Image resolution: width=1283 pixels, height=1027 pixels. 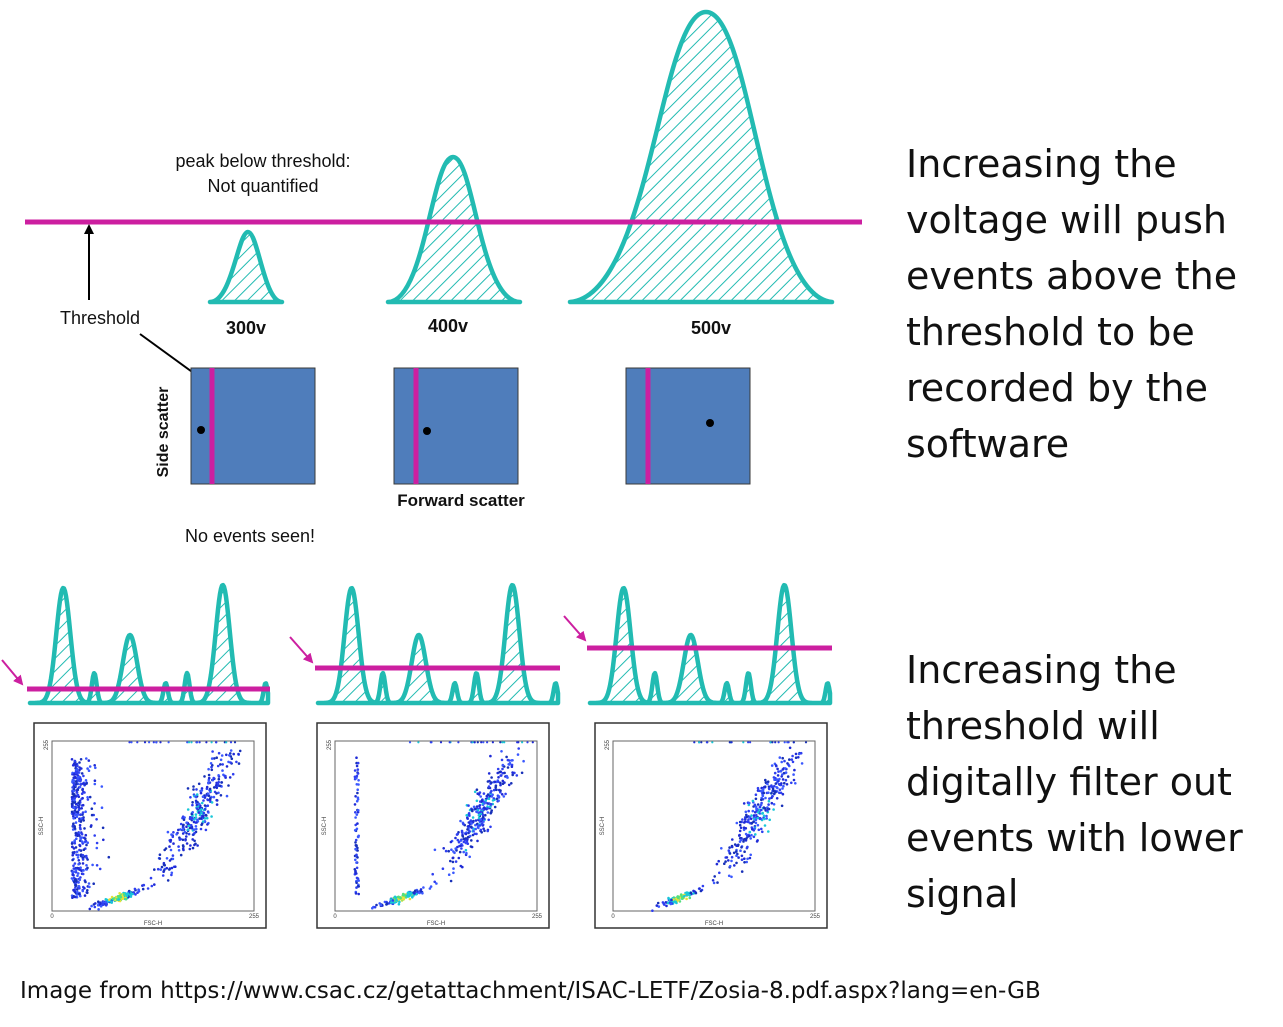 I want to click on voltage-peaks, so click(x=521, y=157).